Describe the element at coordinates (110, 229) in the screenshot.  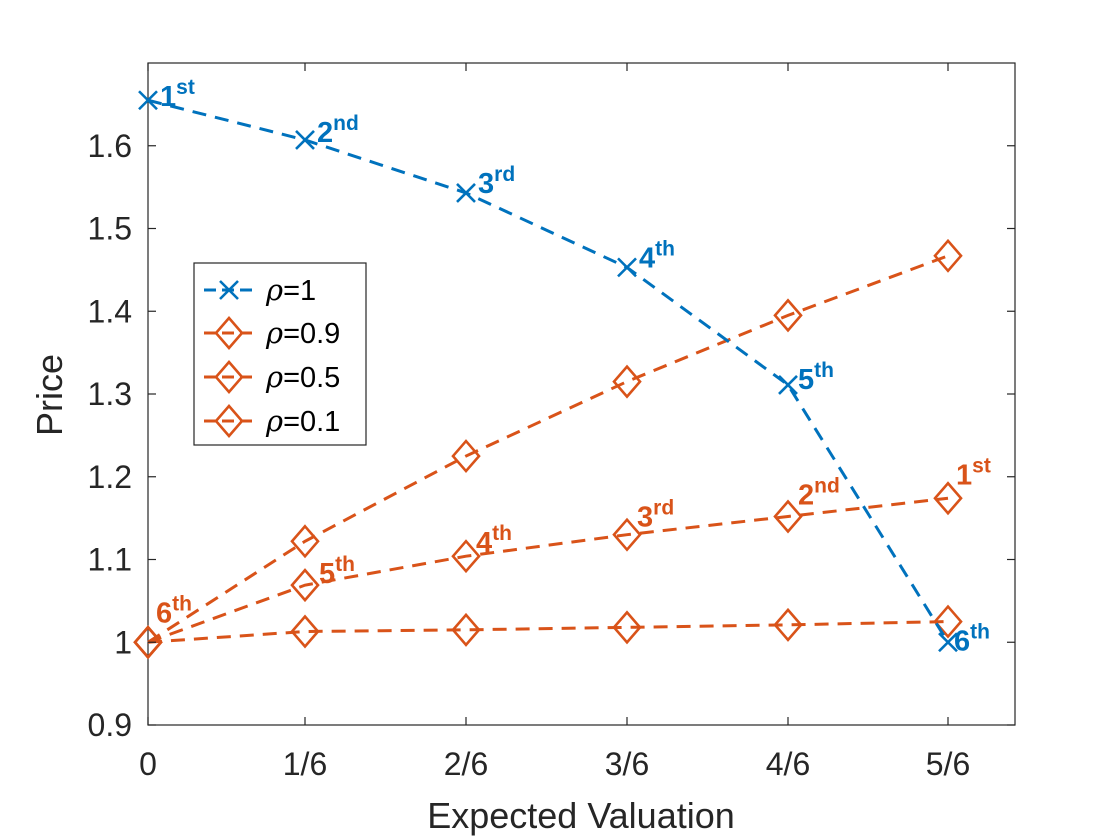
I see `y-tick-label: 1.5` at that location.